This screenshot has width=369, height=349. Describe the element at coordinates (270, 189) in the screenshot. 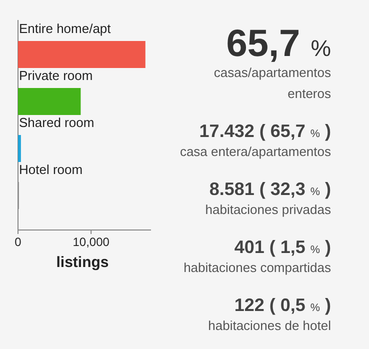

I see `text: 8.581 ( 32,3 % )` at that location.